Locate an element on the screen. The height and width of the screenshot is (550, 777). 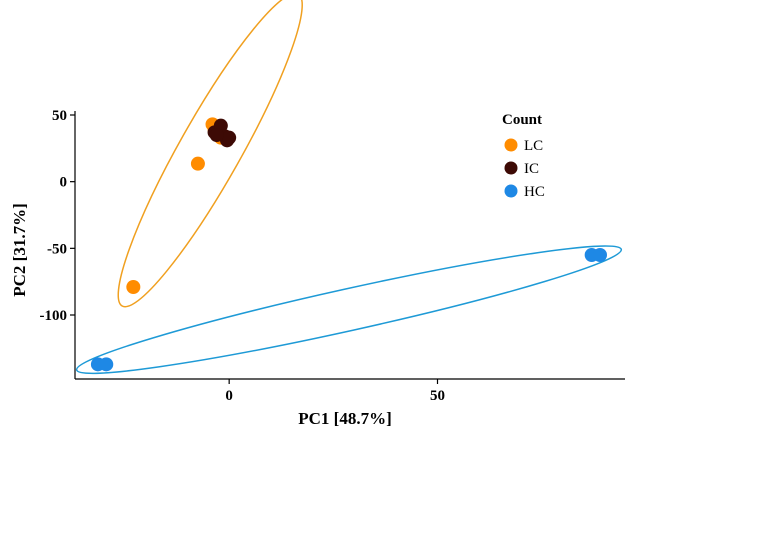
legend-label-ic: IC is located at coordinates (531, 169).